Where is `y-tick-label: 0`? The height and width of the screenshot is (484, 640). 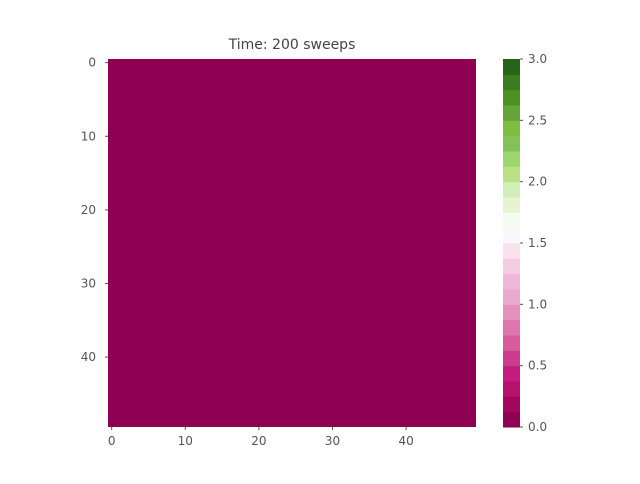
y-tick-label: 0 is located at coordinates (92, 63).